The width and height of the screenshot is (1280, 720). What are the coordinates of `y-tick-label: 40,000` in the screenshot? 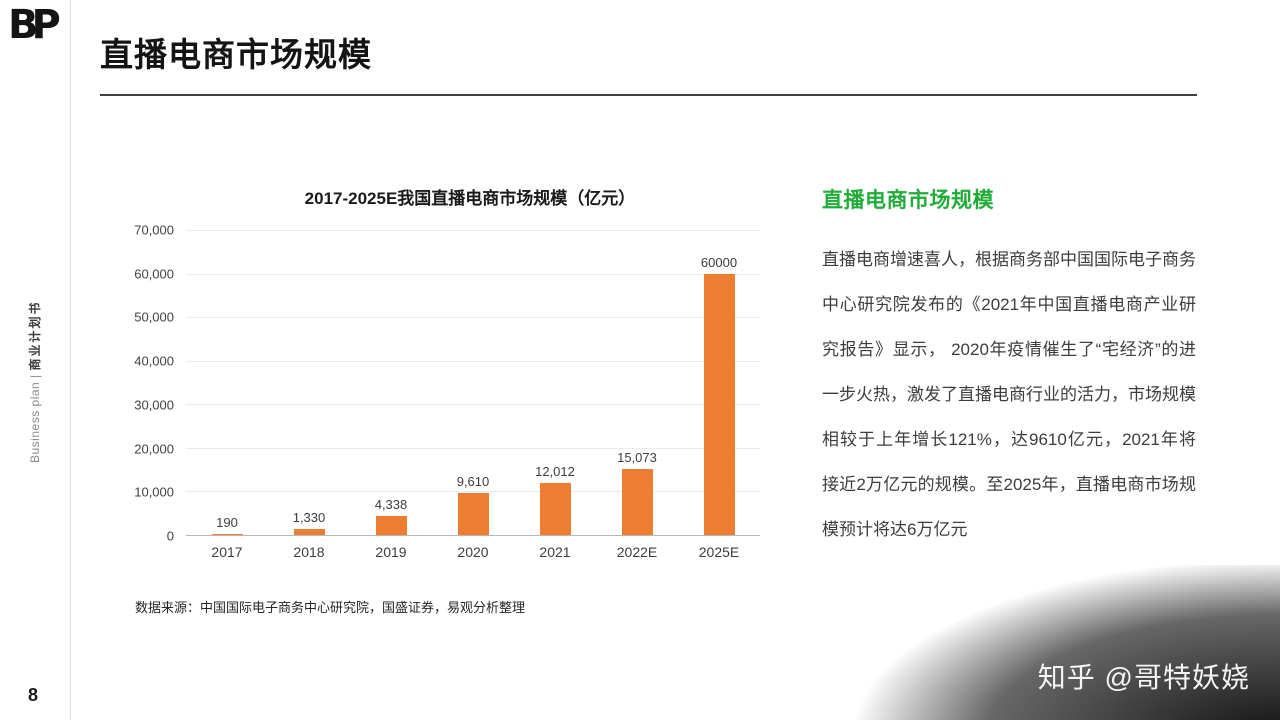 It's located at (154, 361).